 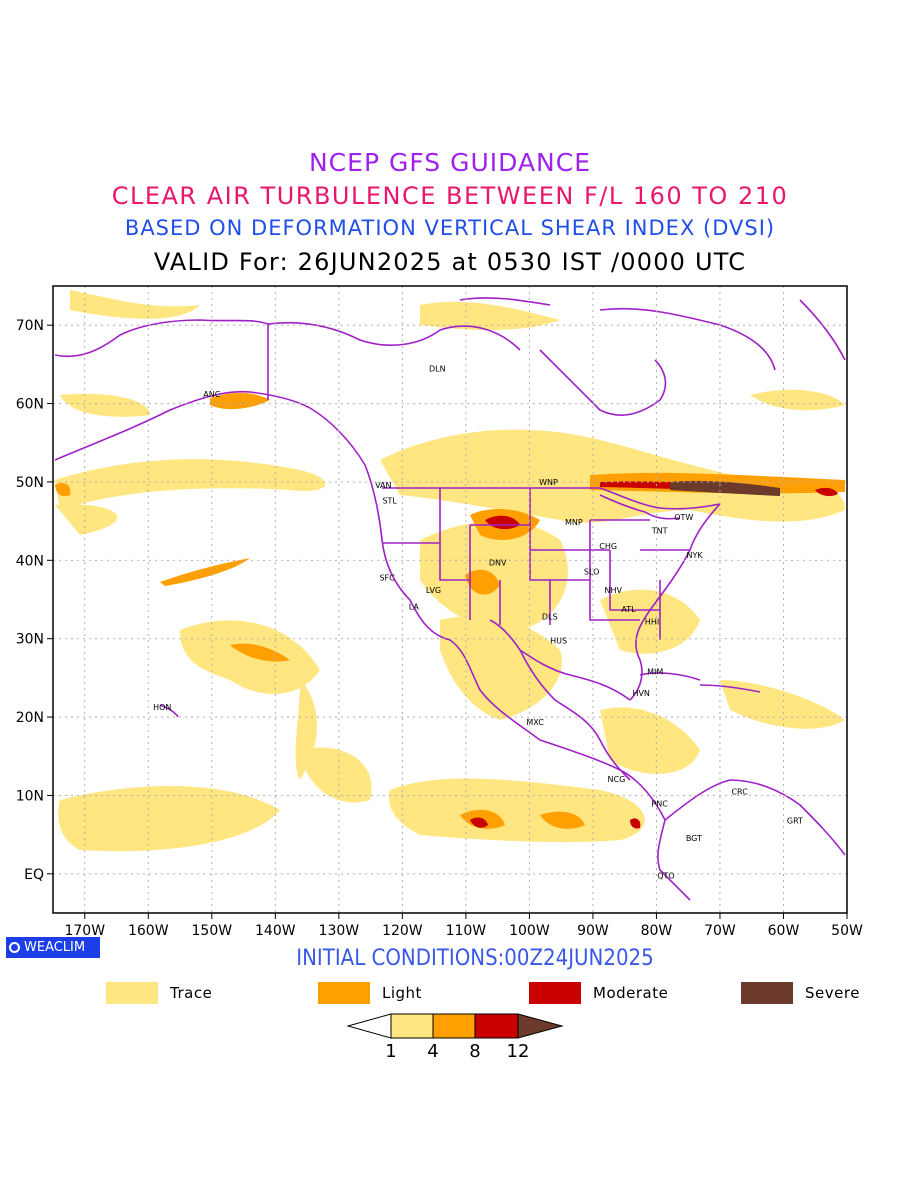 What do you see at coordinates (383, 485) in the screenshot?
I see `station-label-van: VAN` at bounding box center [383, 485].